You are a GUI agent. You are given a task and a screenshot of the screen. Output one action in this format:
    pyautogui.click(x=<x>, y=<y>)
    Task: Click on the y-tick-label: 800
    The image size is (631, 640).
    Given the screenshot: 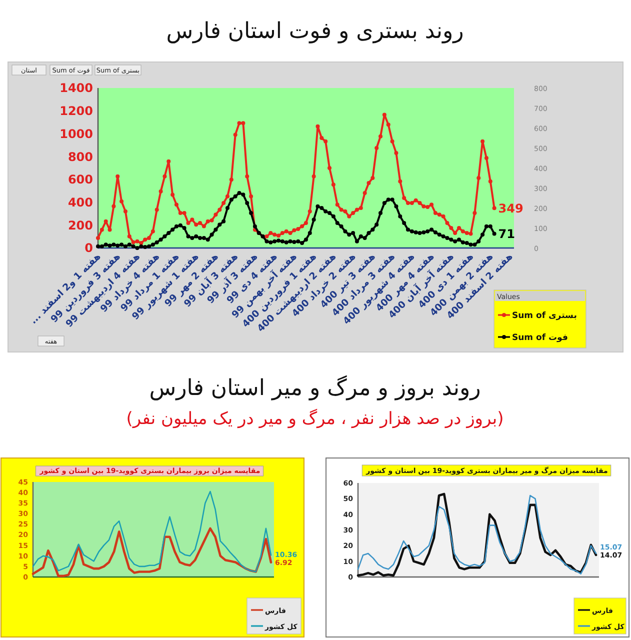 What is the action you would take?
    pyautogui.click(x=80, y=157)
    